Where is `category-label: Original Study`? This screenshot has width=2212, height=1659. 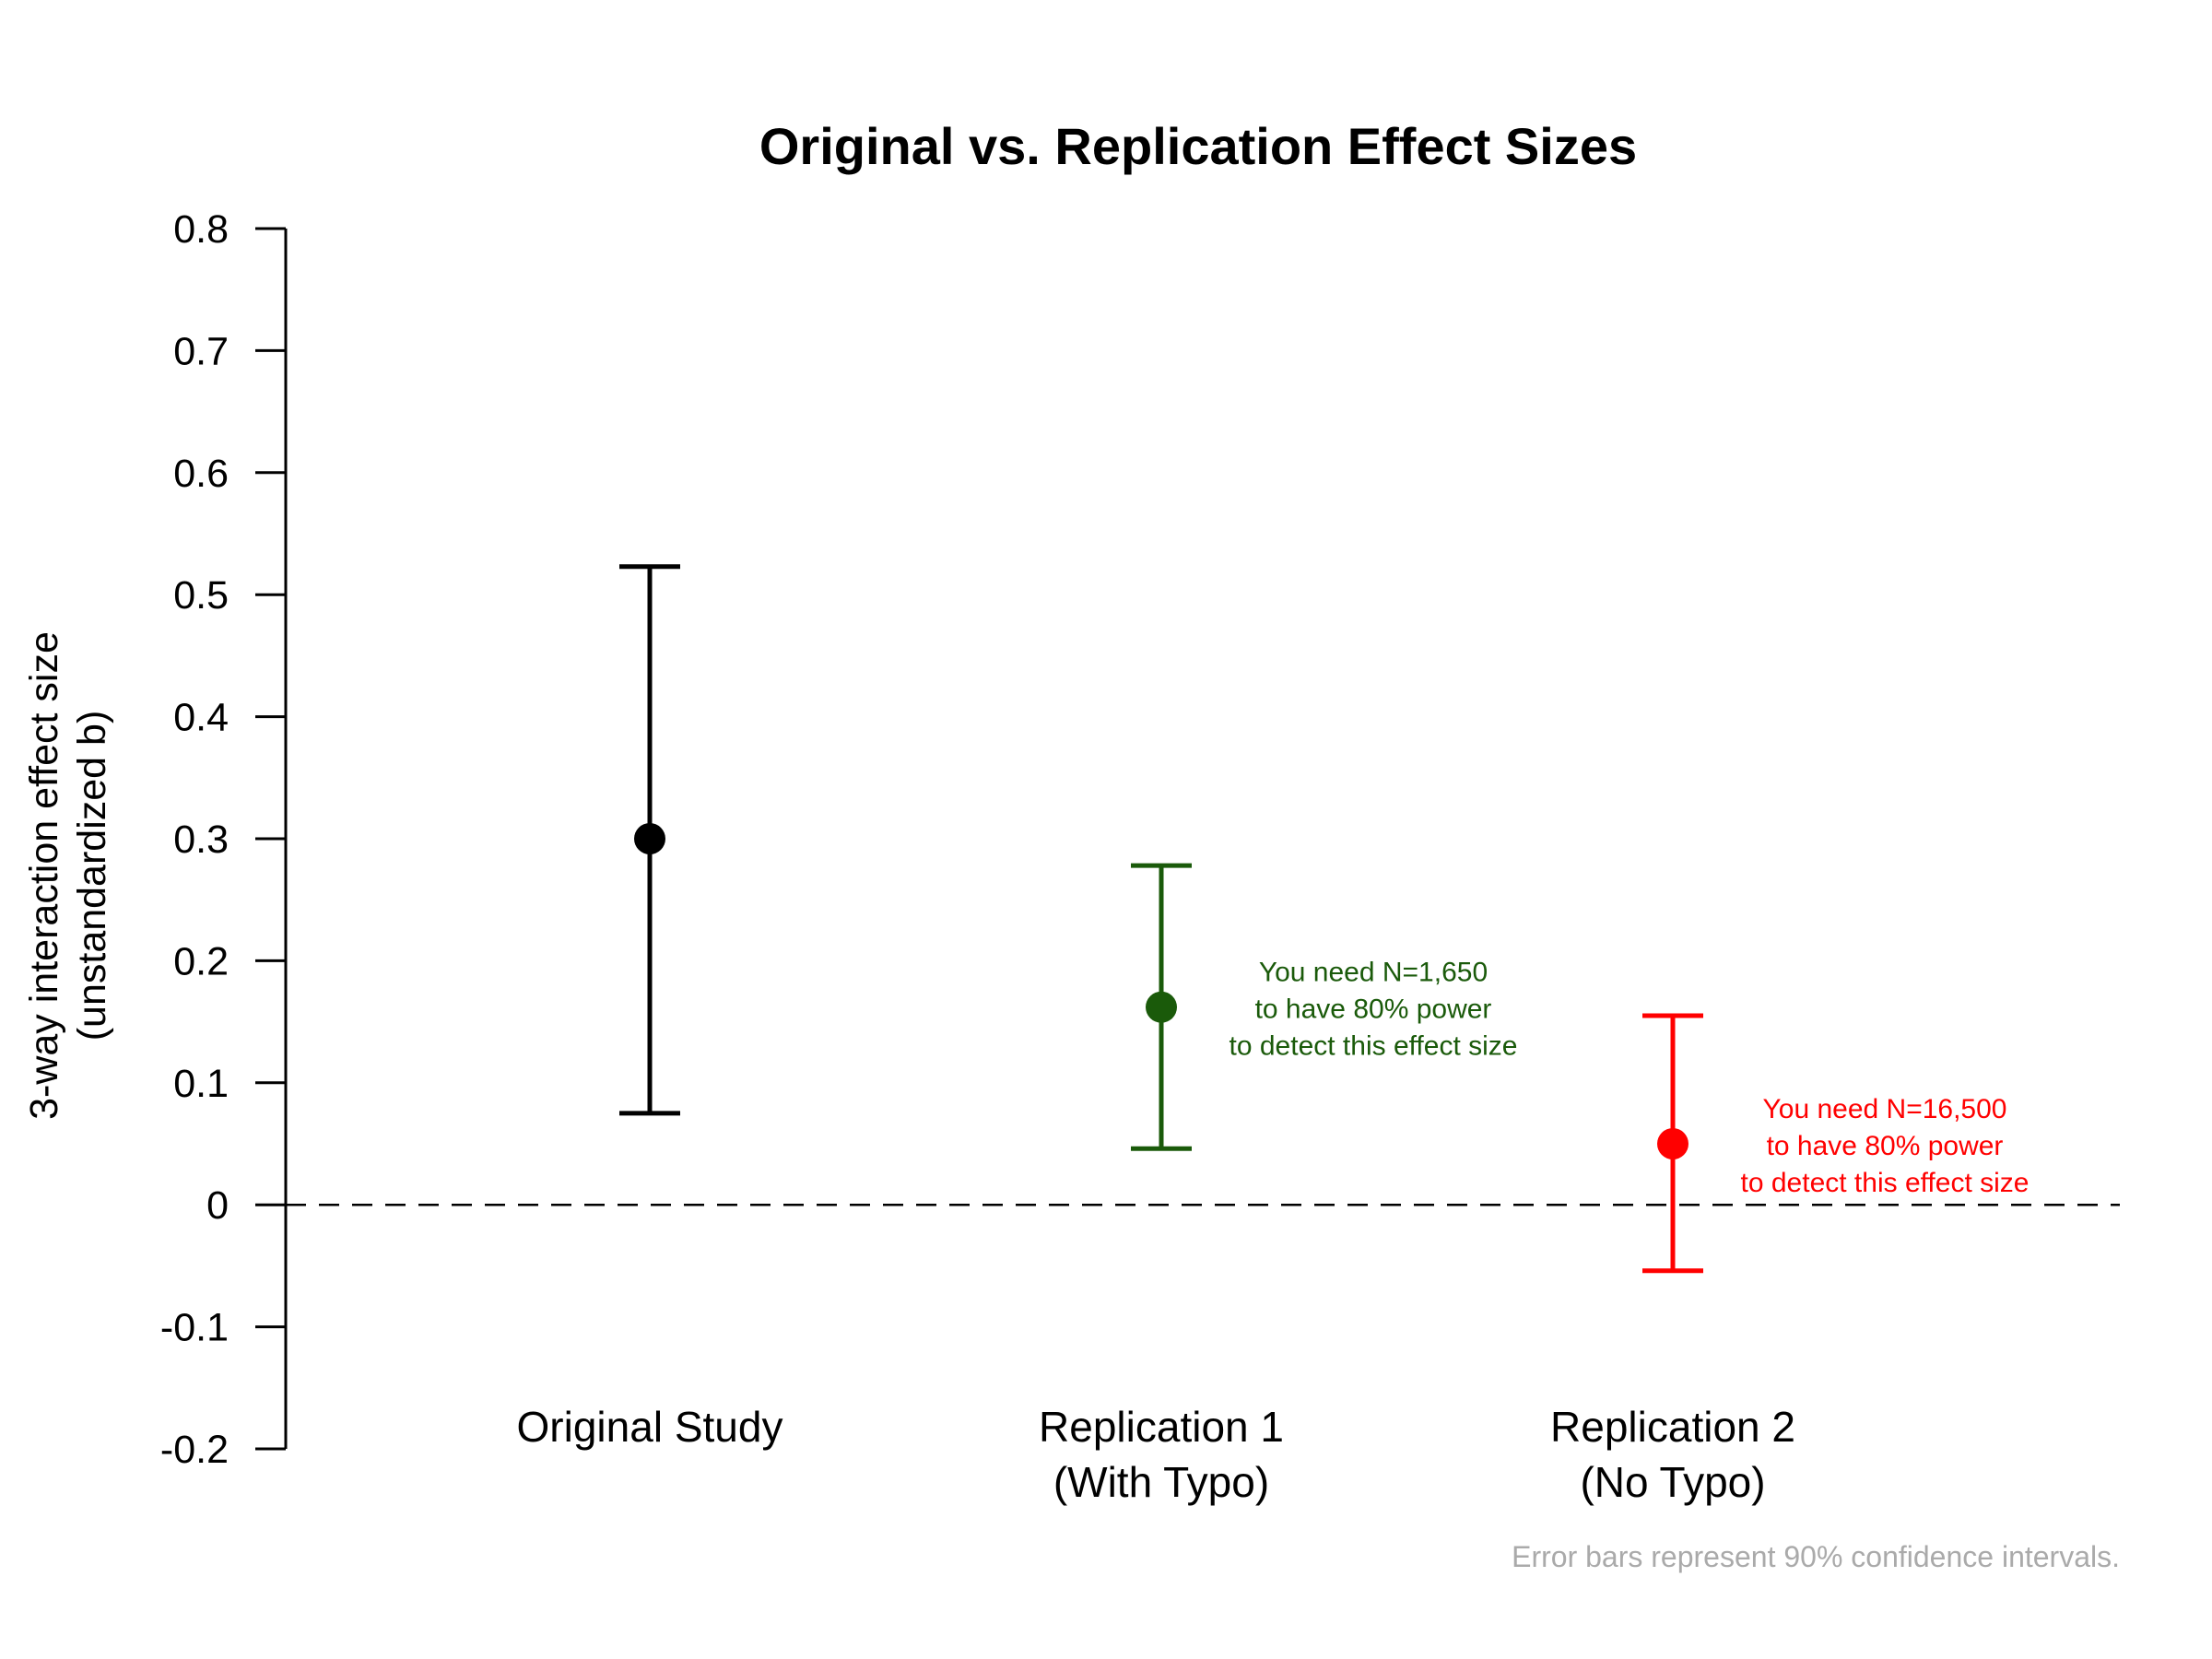 category-label: Original Study is located at coordinates (650, 1427).